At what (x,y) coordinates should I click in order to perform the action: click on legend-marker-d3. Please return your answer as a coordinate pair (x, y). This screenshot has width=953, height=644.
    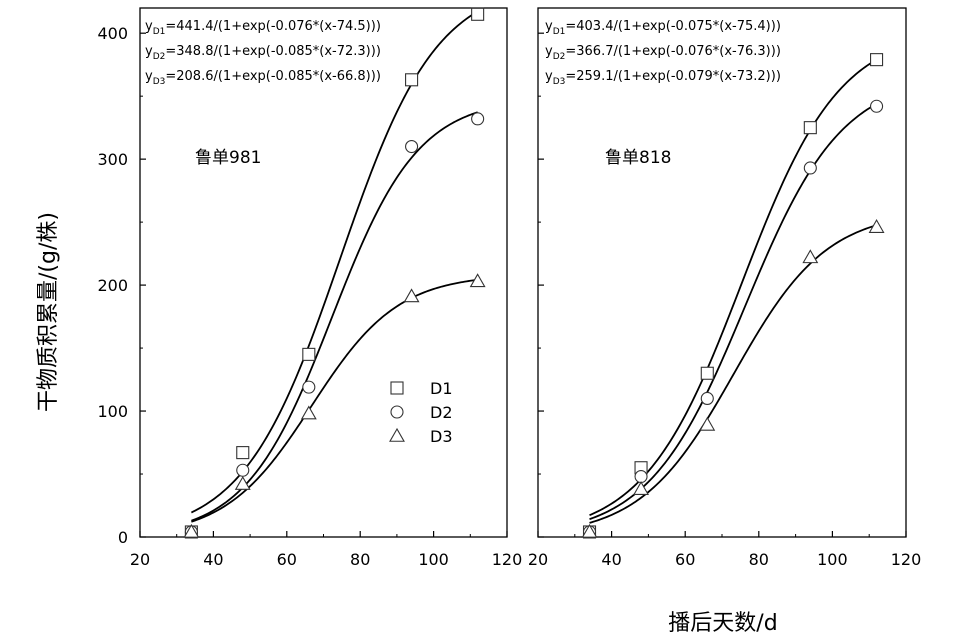
    Looking at the image, I should click on (397, 434).